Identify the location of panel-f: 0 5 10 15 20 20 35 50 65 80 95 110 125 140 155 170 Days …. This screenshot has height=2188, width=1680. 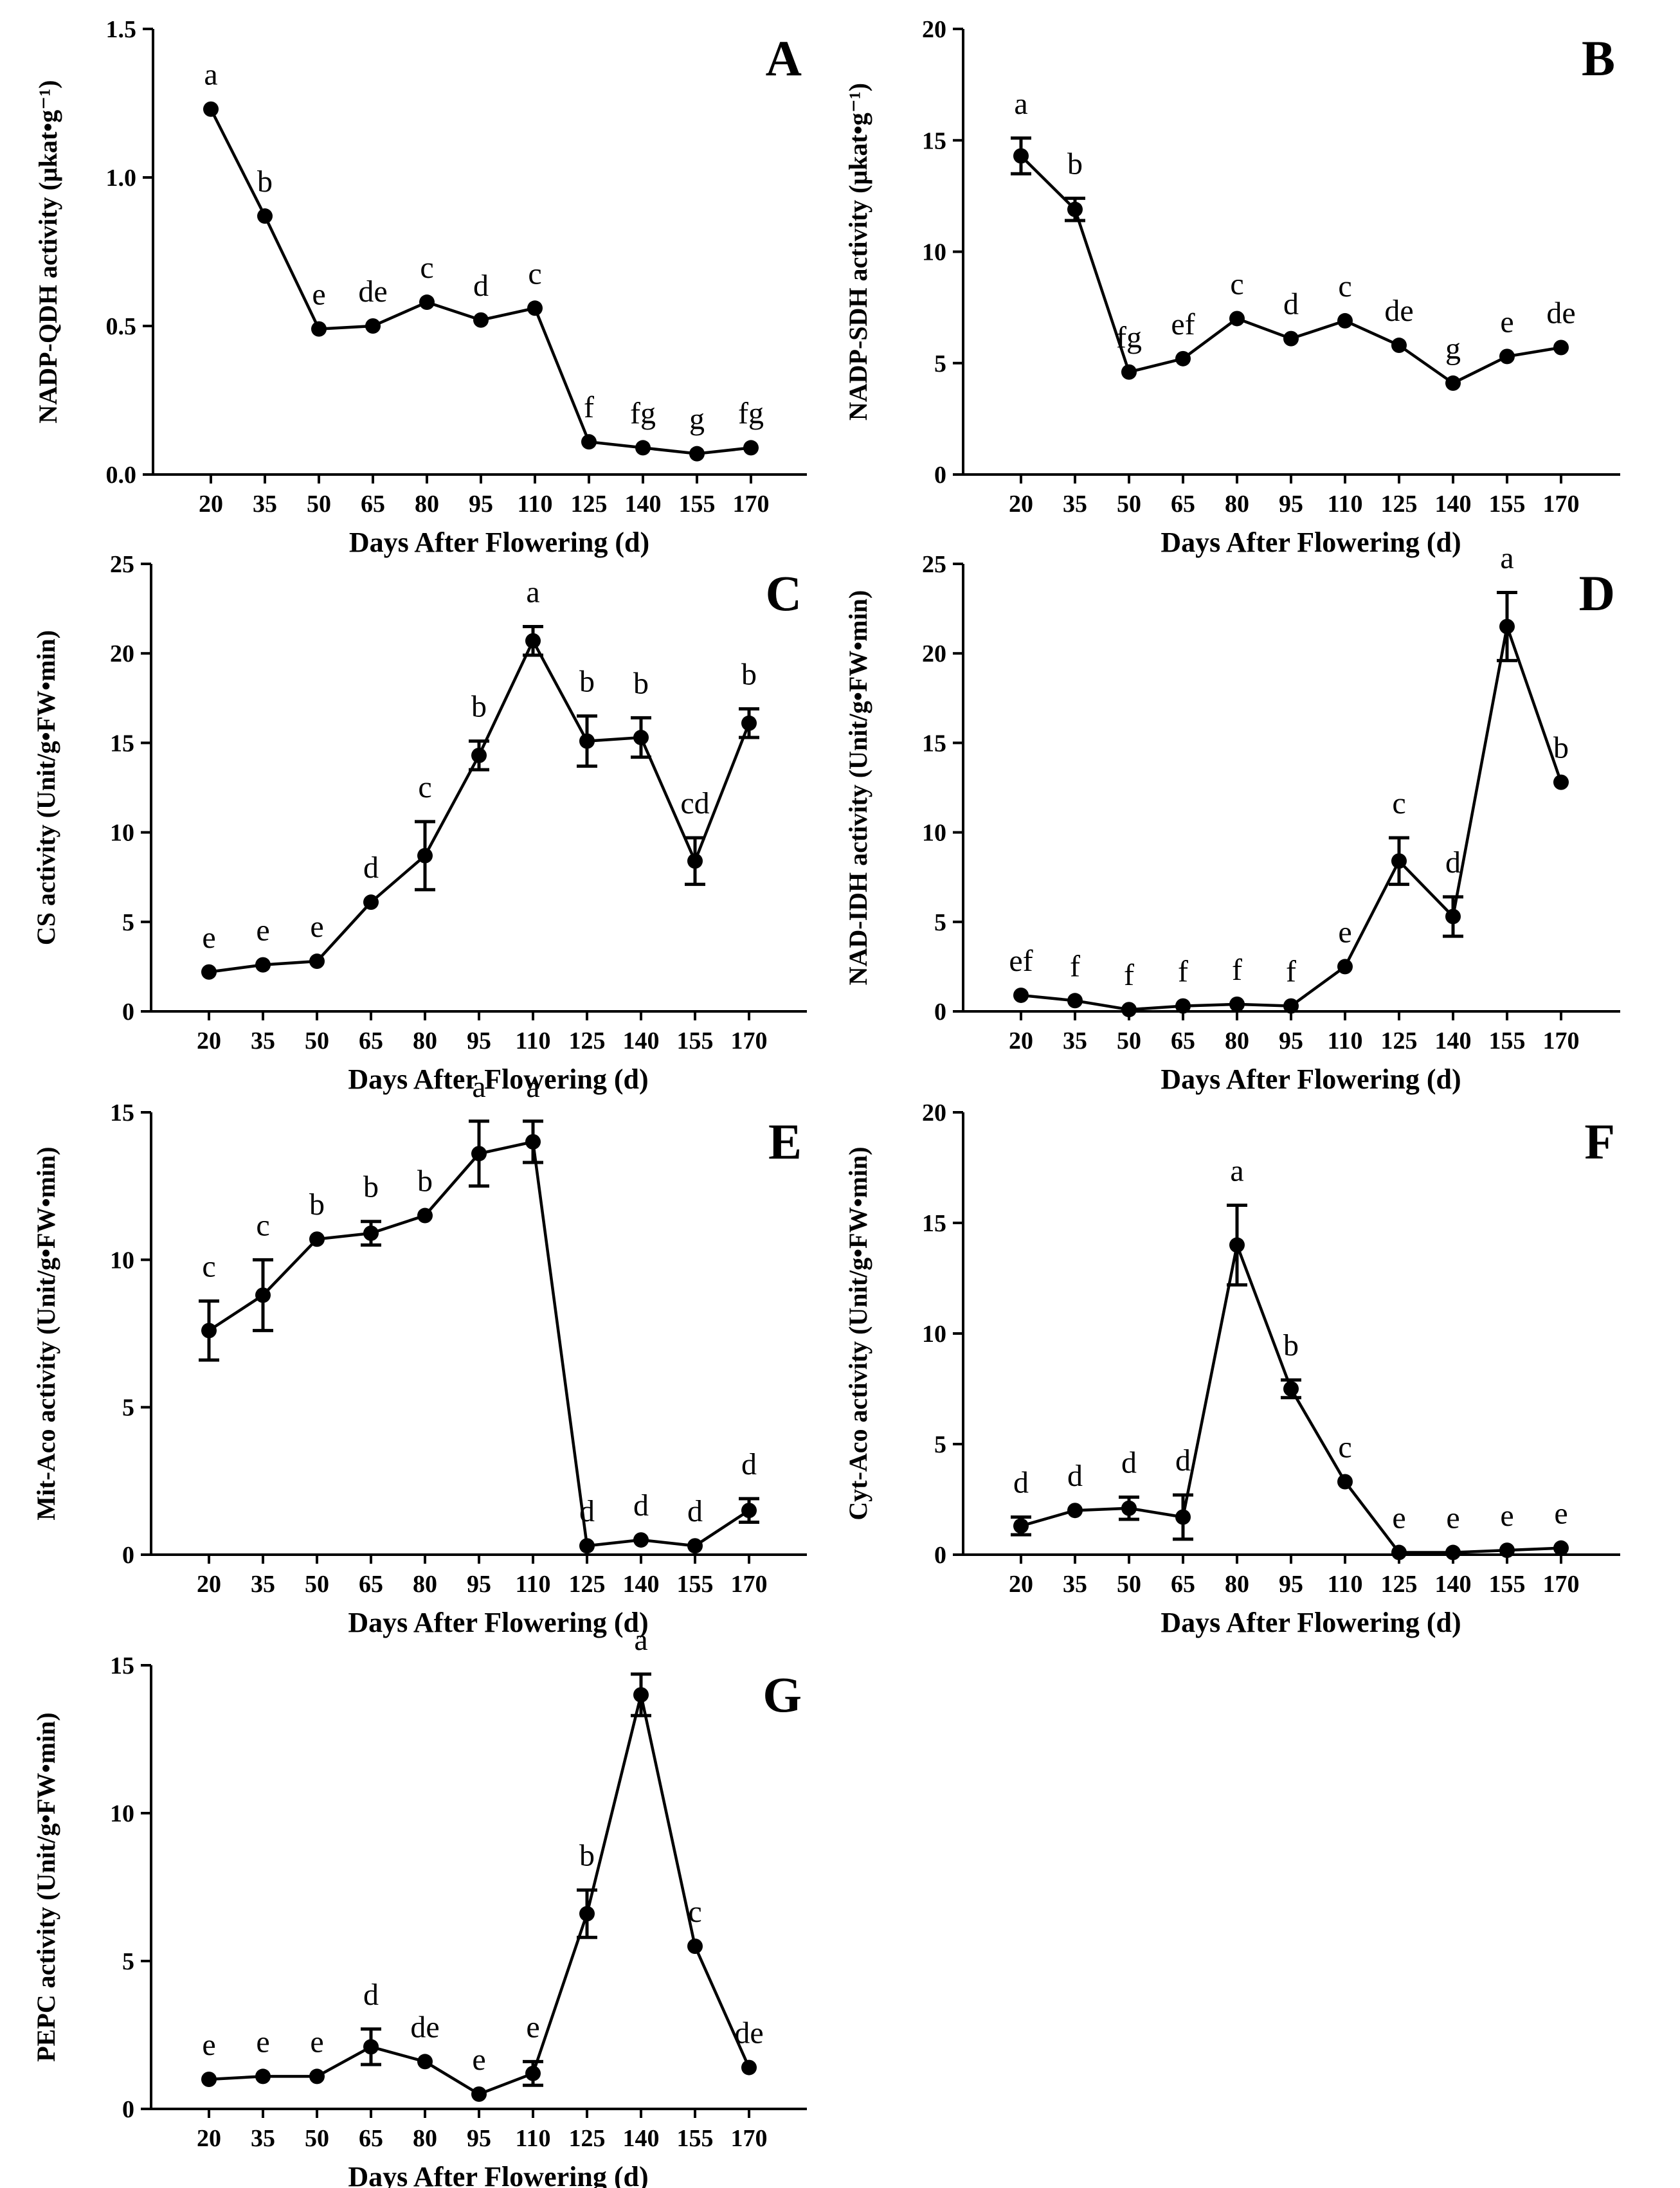
(1232, 1368).